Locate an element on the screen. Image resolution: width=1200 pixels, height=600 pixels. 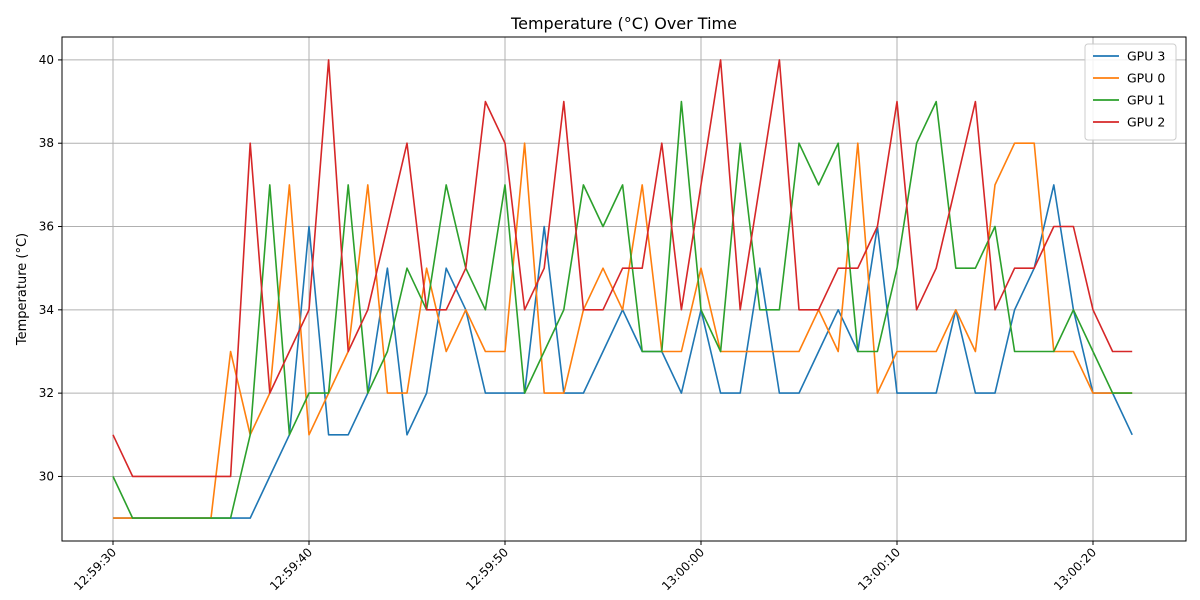
legend-box is located at coordinates (1130, 92).